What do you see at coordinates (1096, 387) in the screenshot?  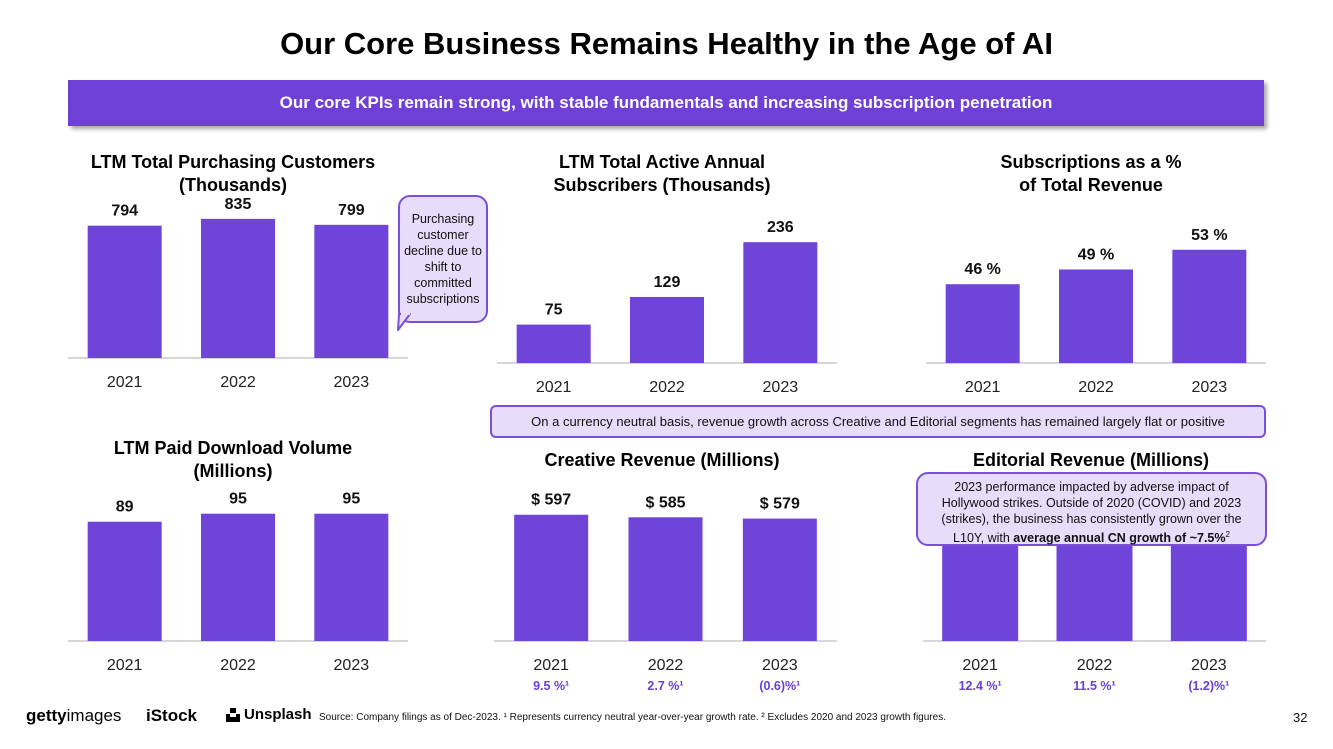 I see `subs_pct-tick-label: 2022` at bounding box center [1096, 387].